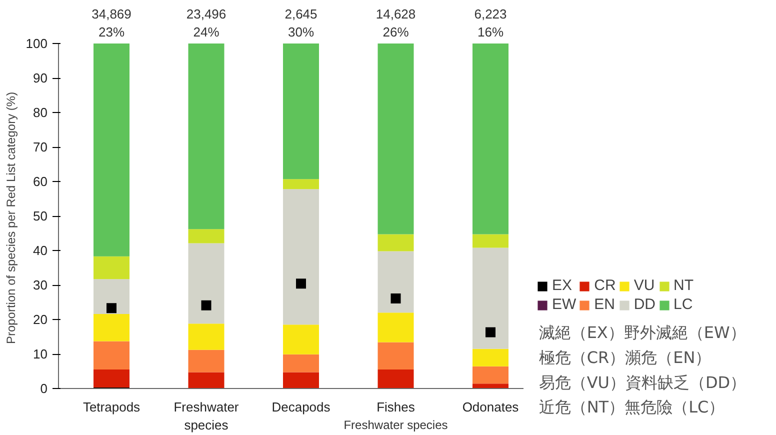 This screenshot has width=776, height=435. What do you see at coordinates (605, 304) in the screenshot?
I see `legend-label: EN` at bounding box center [605, 304].